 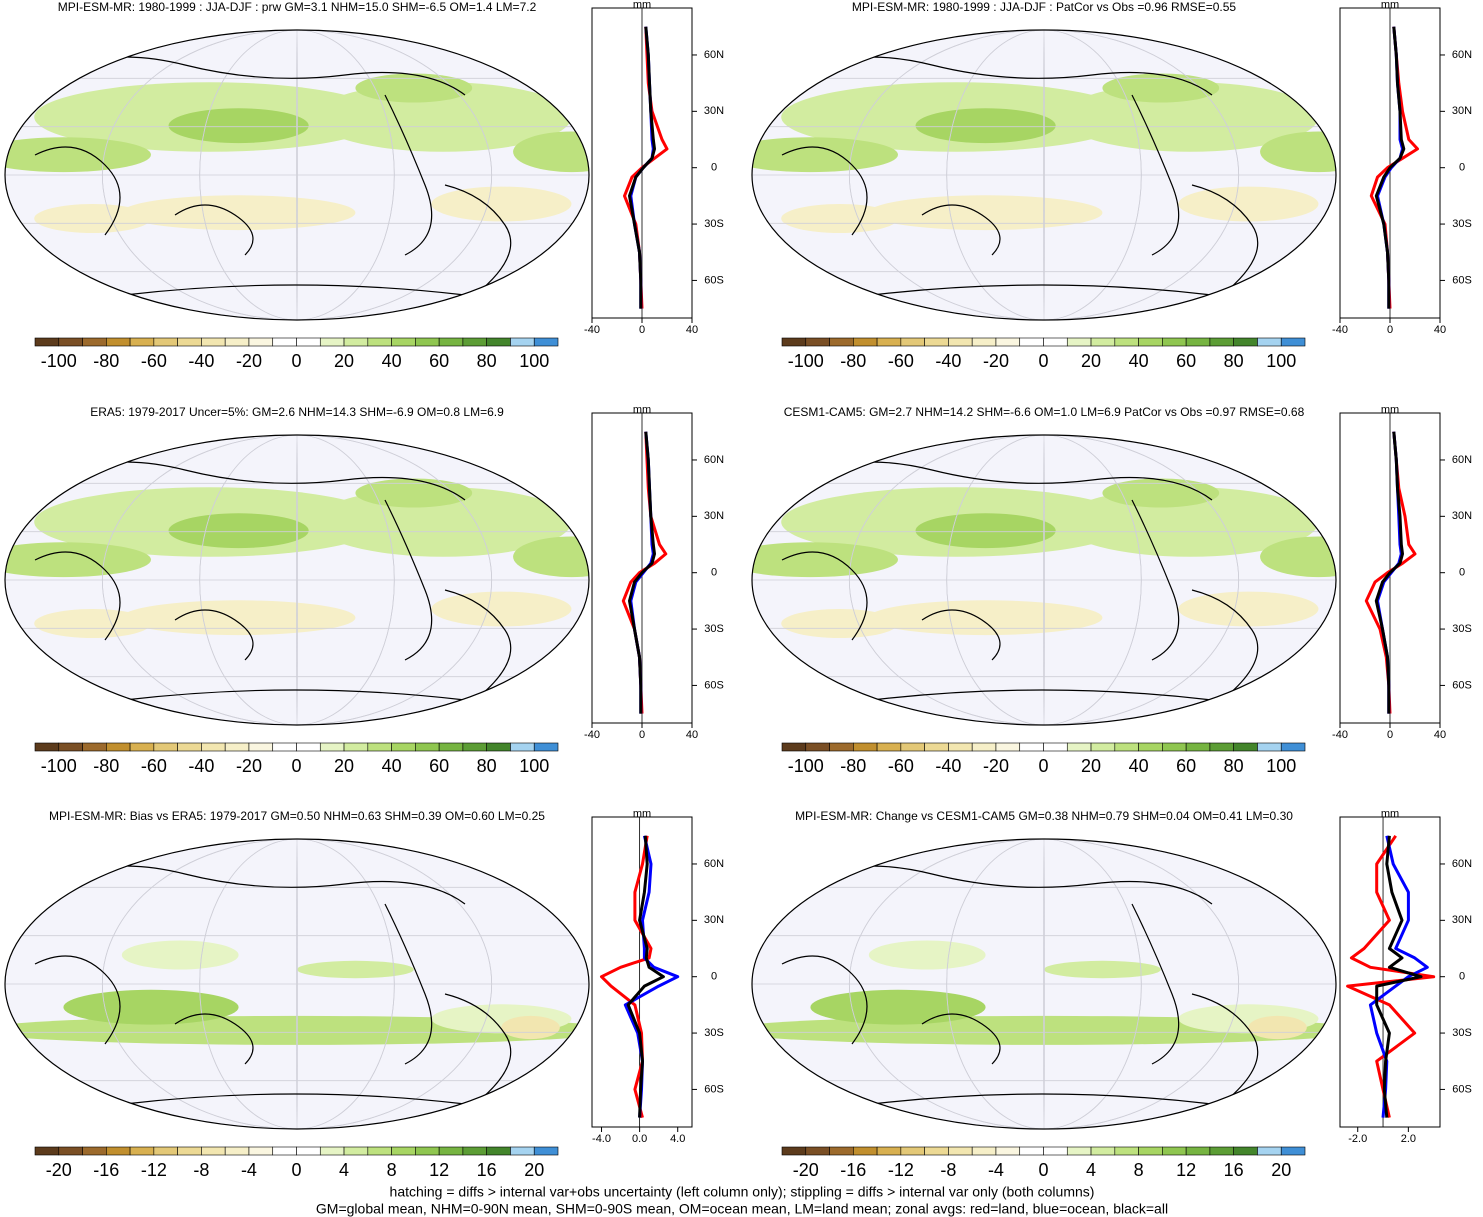 What do you see at coordinates (392, 1170) in the screenshot?
I see `colorbar-label: 8` at bounding box center [392, 1170].